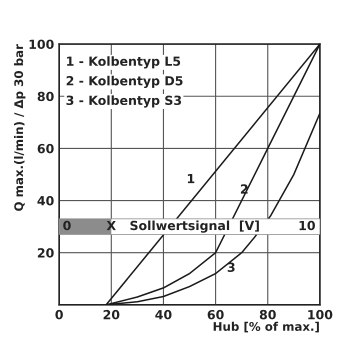 The height and width of the screenshot is (350, 350). Describe the element at coordinates (307, 225) in the screenshot. I see `annotation: 10` at that location.